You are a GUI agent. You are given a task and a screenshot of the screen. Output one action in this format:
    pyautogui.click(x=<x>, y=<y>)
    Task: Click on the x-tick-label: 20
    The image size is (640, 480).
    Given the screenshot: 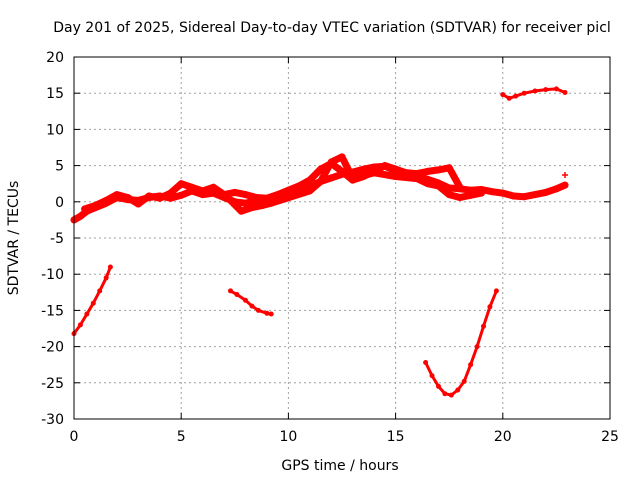 What is the action you would take?
    pyautogui.click(x=503, y=437)
    